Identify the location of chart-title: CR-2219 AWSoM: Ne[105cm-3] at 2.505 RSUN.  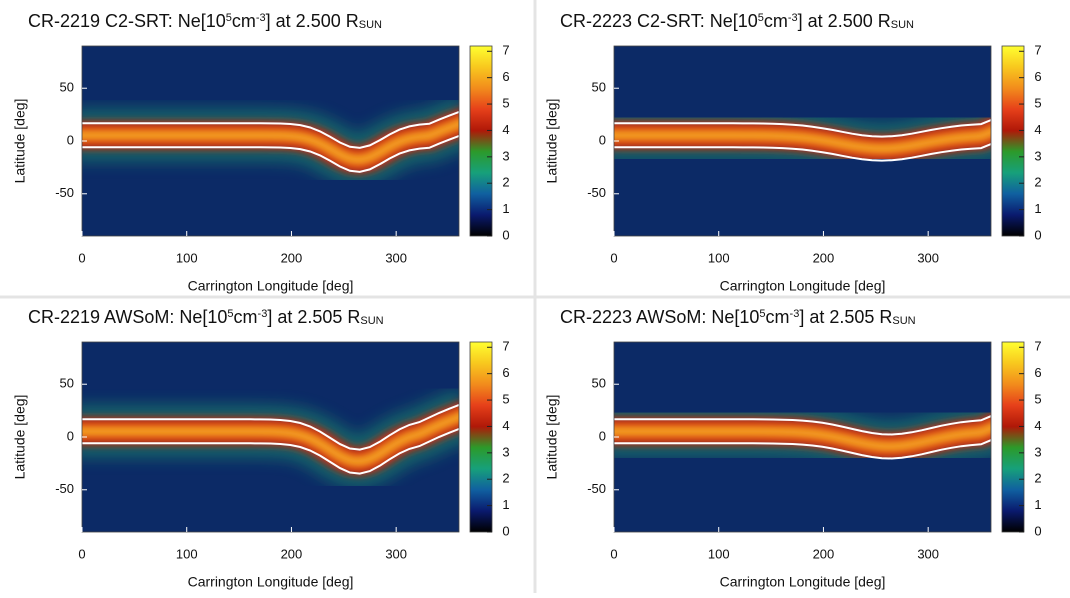
(206, 317).